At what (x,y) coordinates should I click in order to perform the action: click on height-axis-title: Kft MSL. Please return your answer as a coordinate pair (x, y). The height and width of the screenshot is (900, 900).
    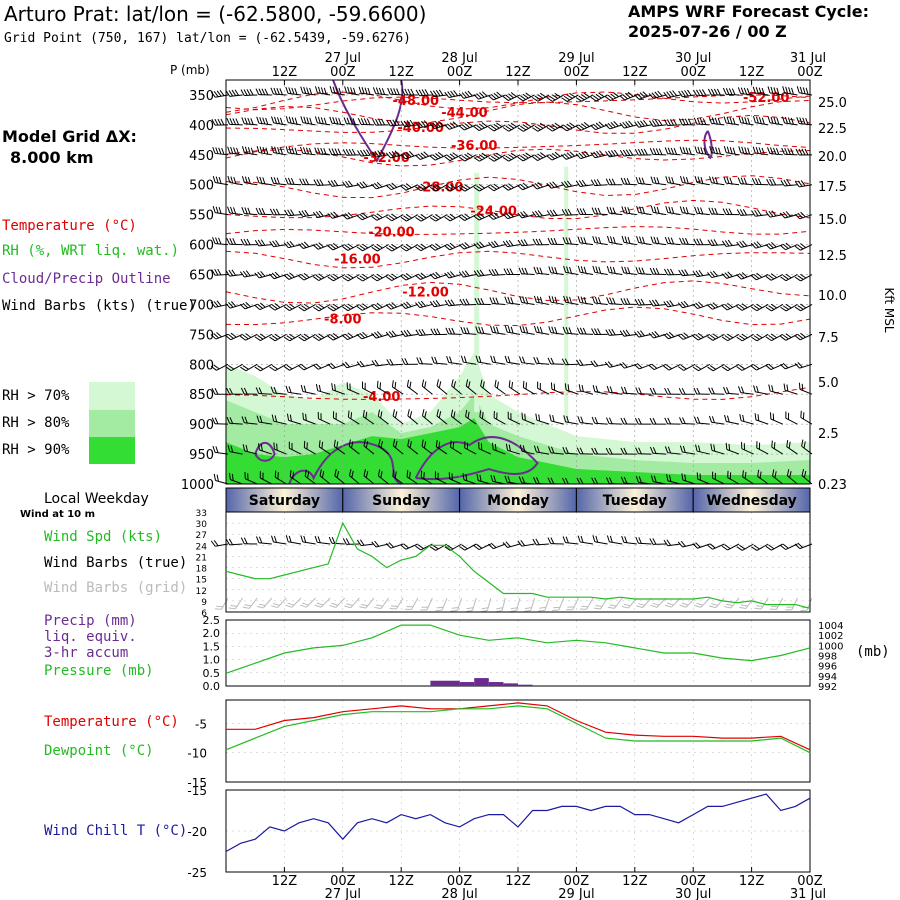
    Looking at the image, I should click on (889, 309).